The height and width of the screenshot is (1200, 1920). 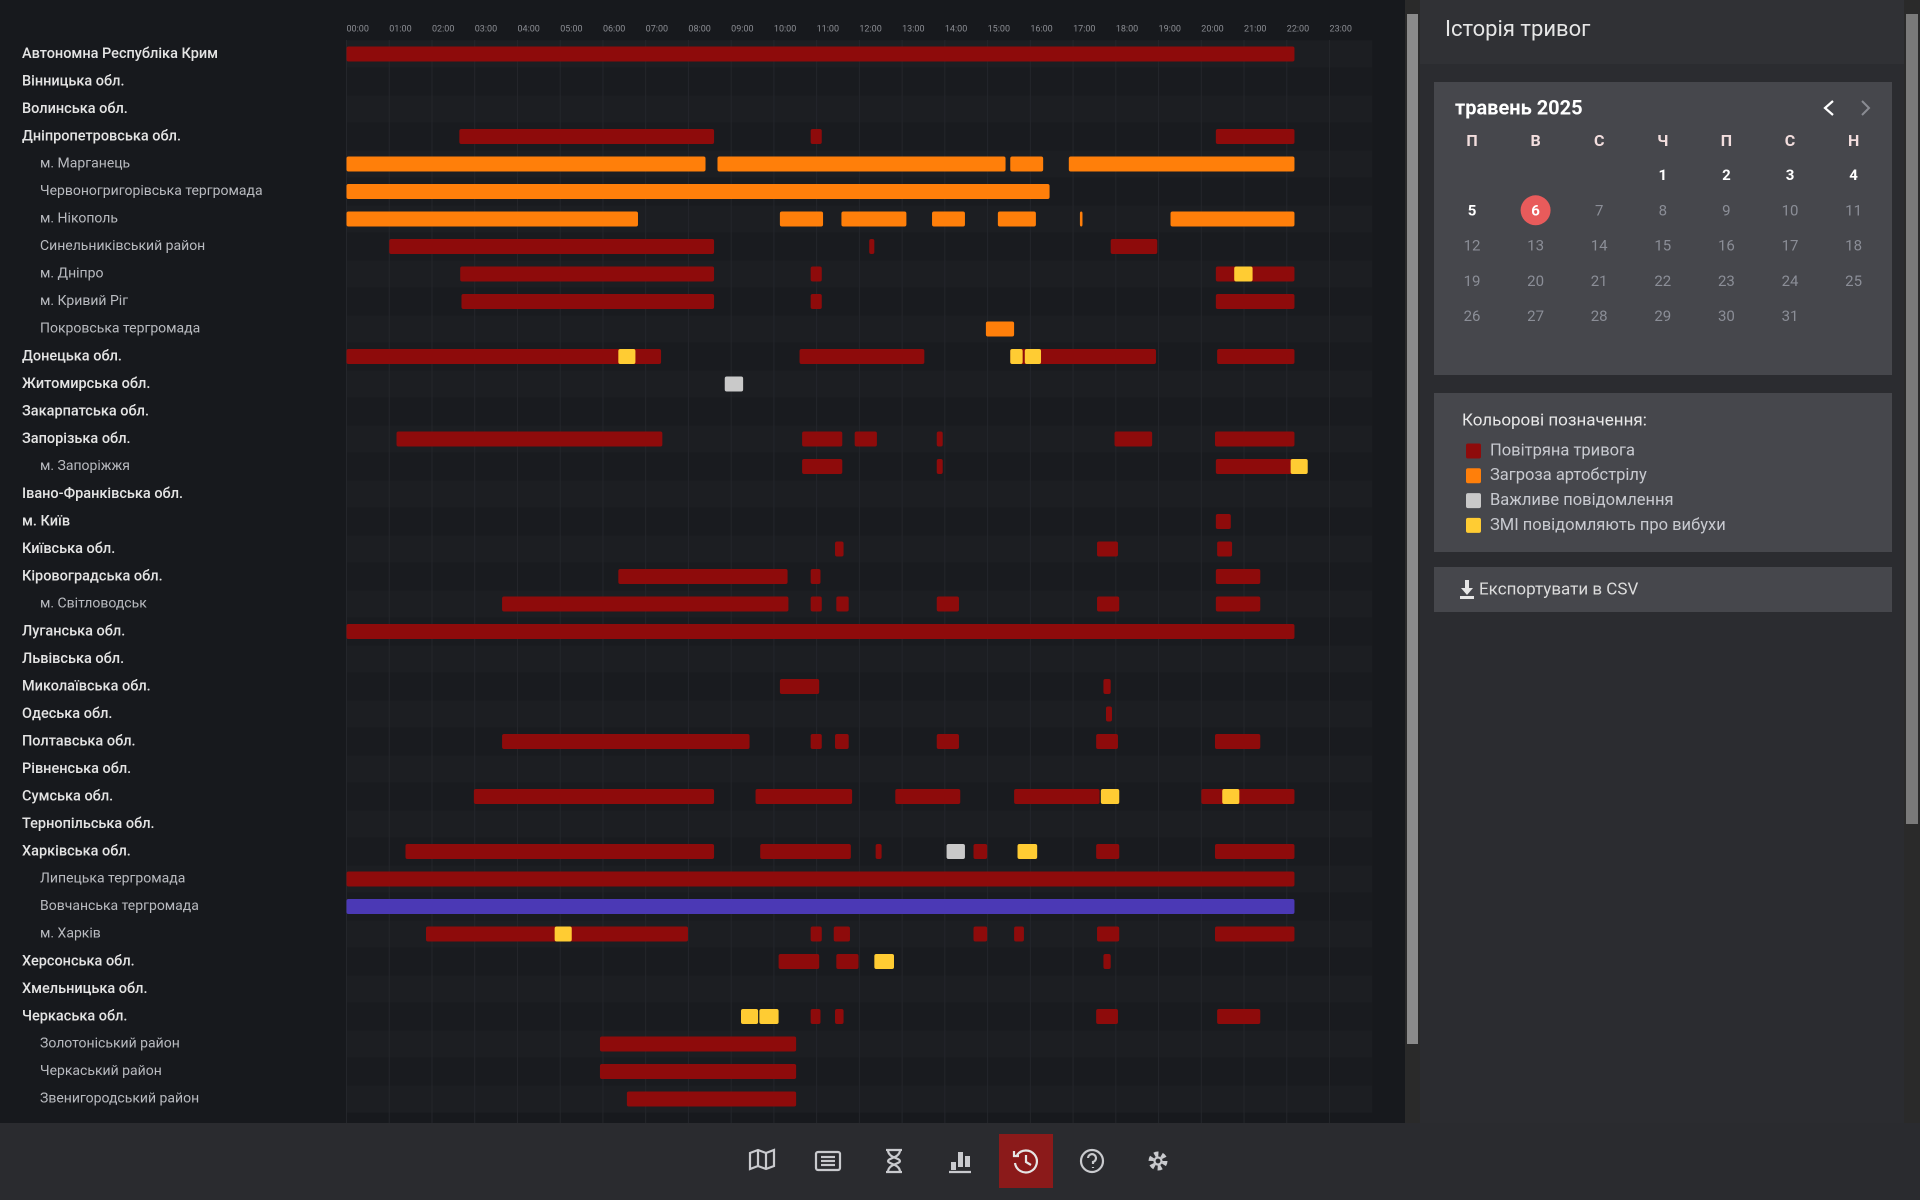 What do you see at coordinates (122, 246) in the screenshot?
I see `region-label: Синельниківський район` at bounding box center [122, 246].